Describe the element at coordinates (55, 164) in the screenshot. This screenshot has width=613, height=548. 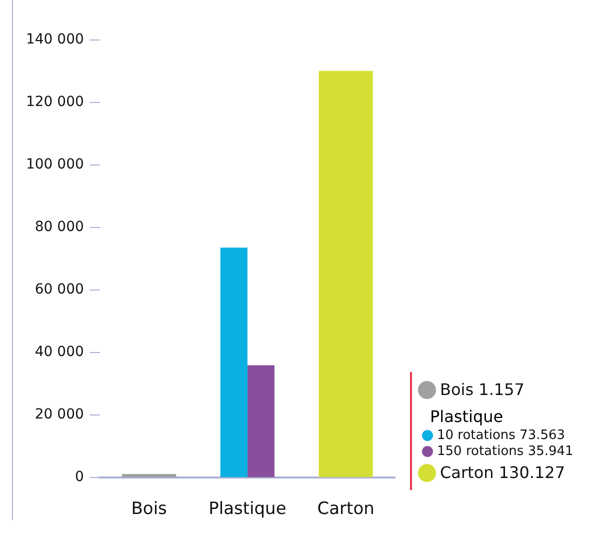
I see `y-tick-label: 100 000` at that location.